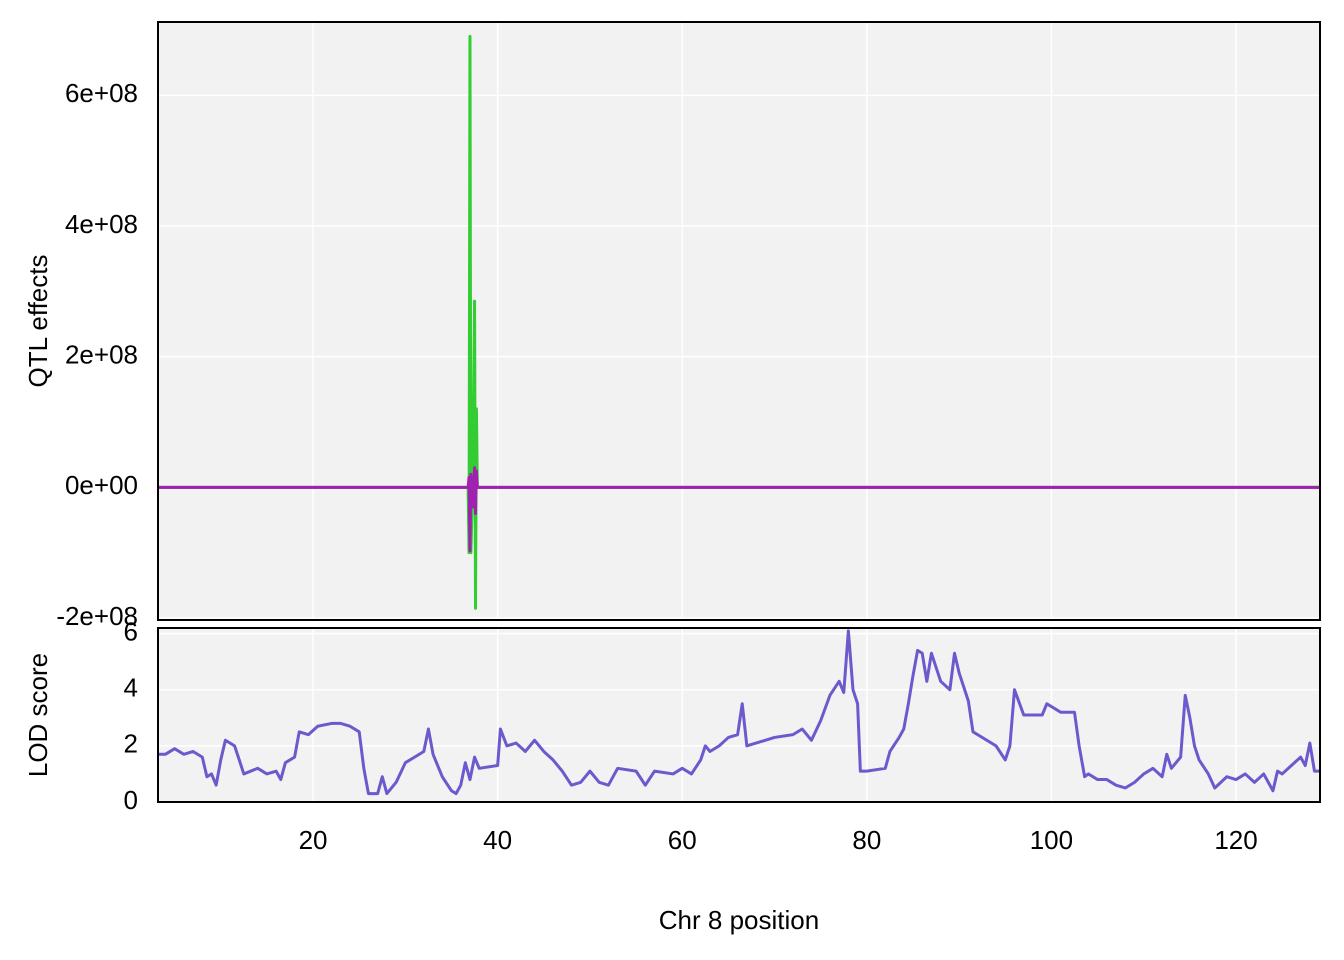 The height and width of the screenshot is (960, 1344). What do you see at coordinates (739, 920) in the screenshot?
I see `x-axis-label: Chr 8 position` at bounding box center [739, 920].